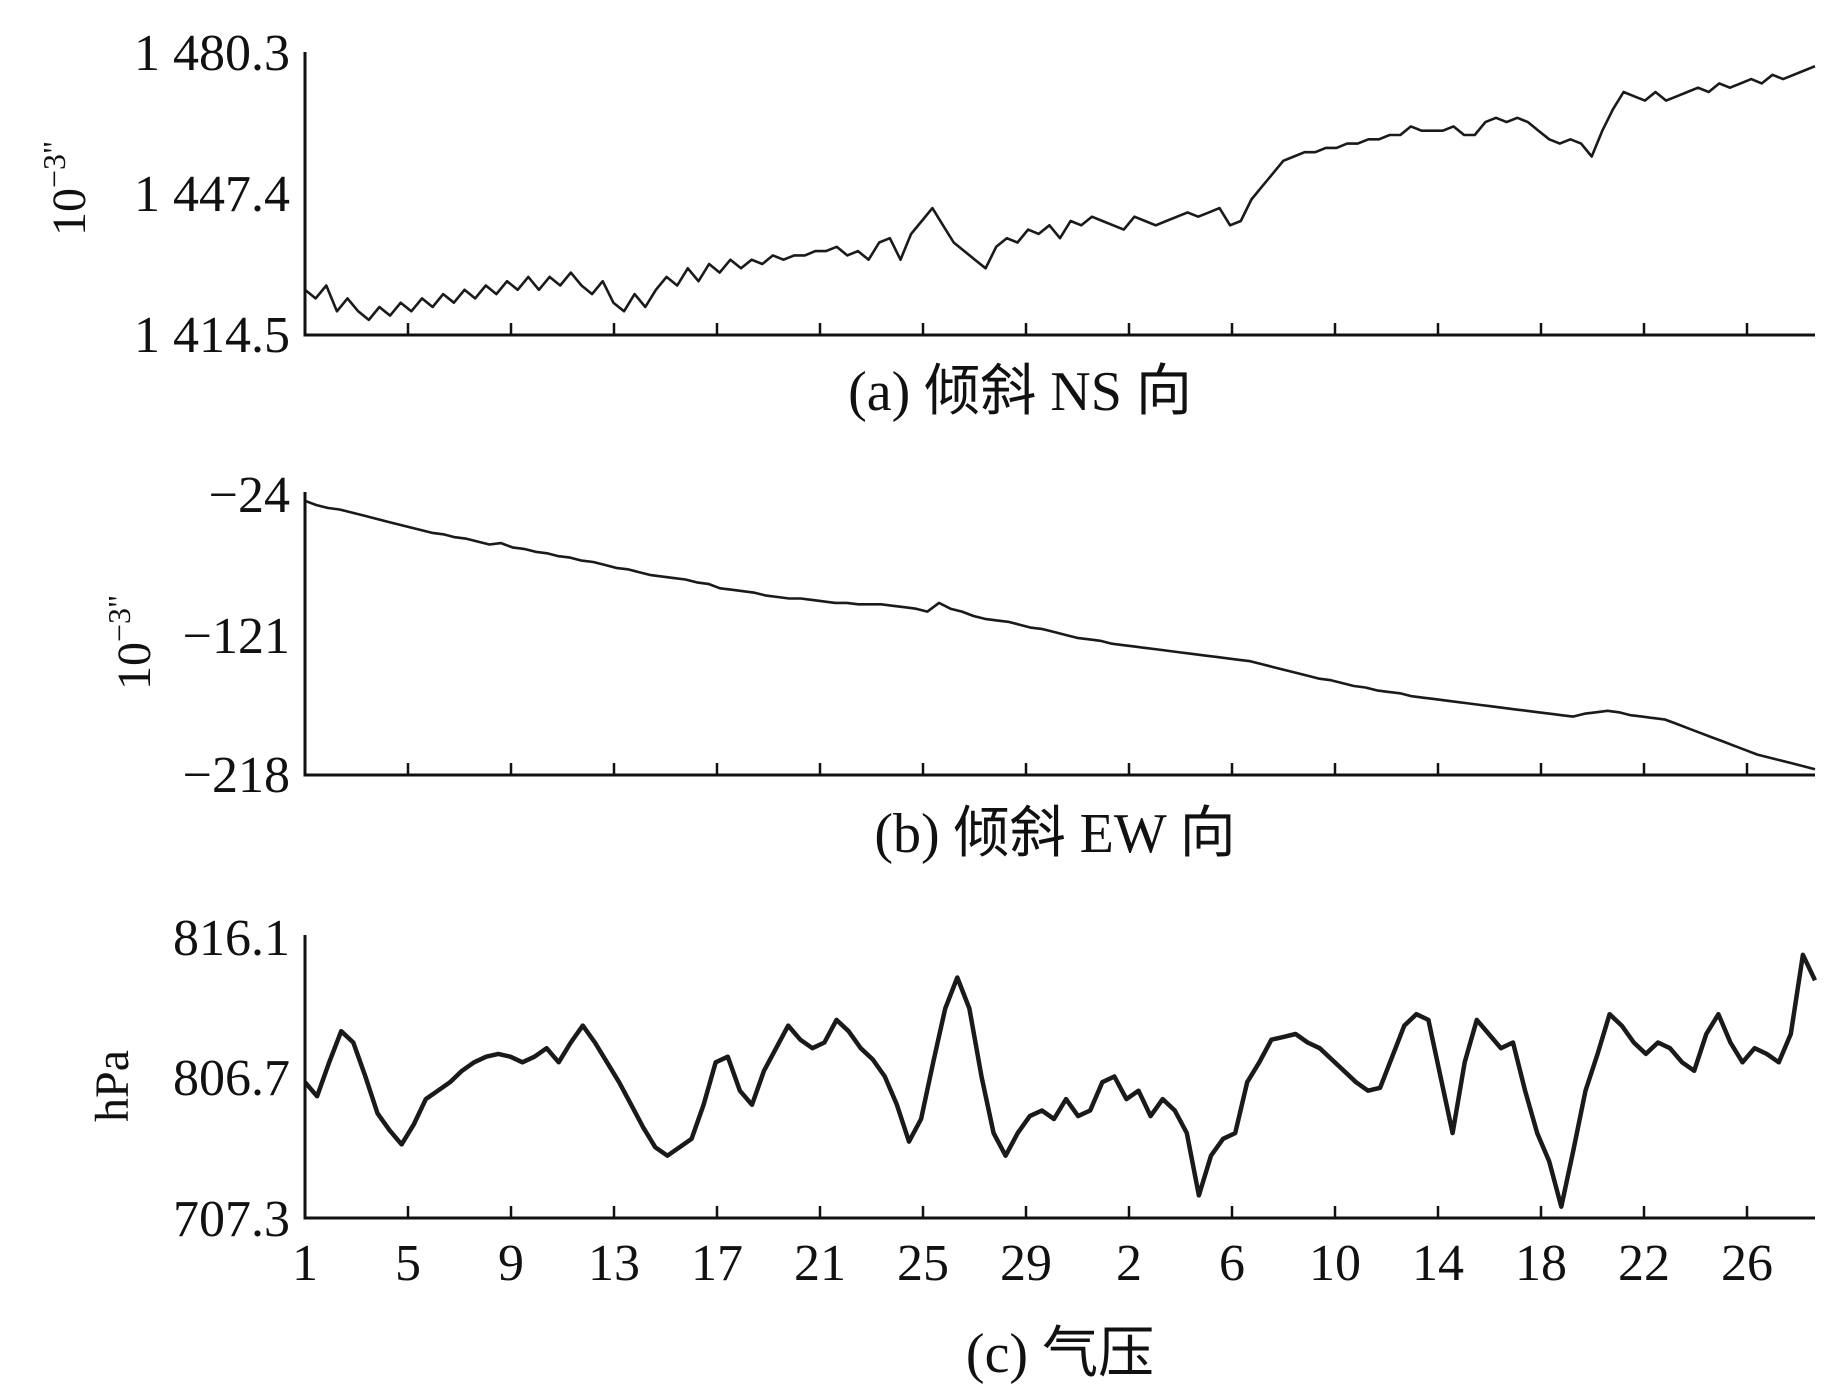  Describe the element at coordinates (1129, 1263) in the screenshot. I see `x-tick-label: 2` at that location.